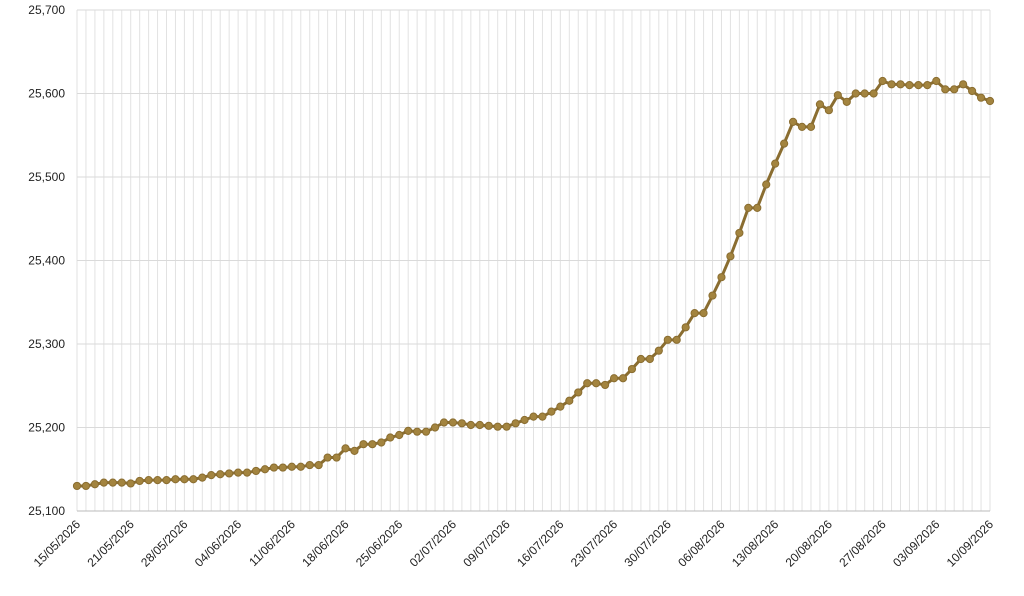 The height and width of the screenshot is (596, 1024). I want to click on x-tick-label: 20/08/2026, so click(809, 543).